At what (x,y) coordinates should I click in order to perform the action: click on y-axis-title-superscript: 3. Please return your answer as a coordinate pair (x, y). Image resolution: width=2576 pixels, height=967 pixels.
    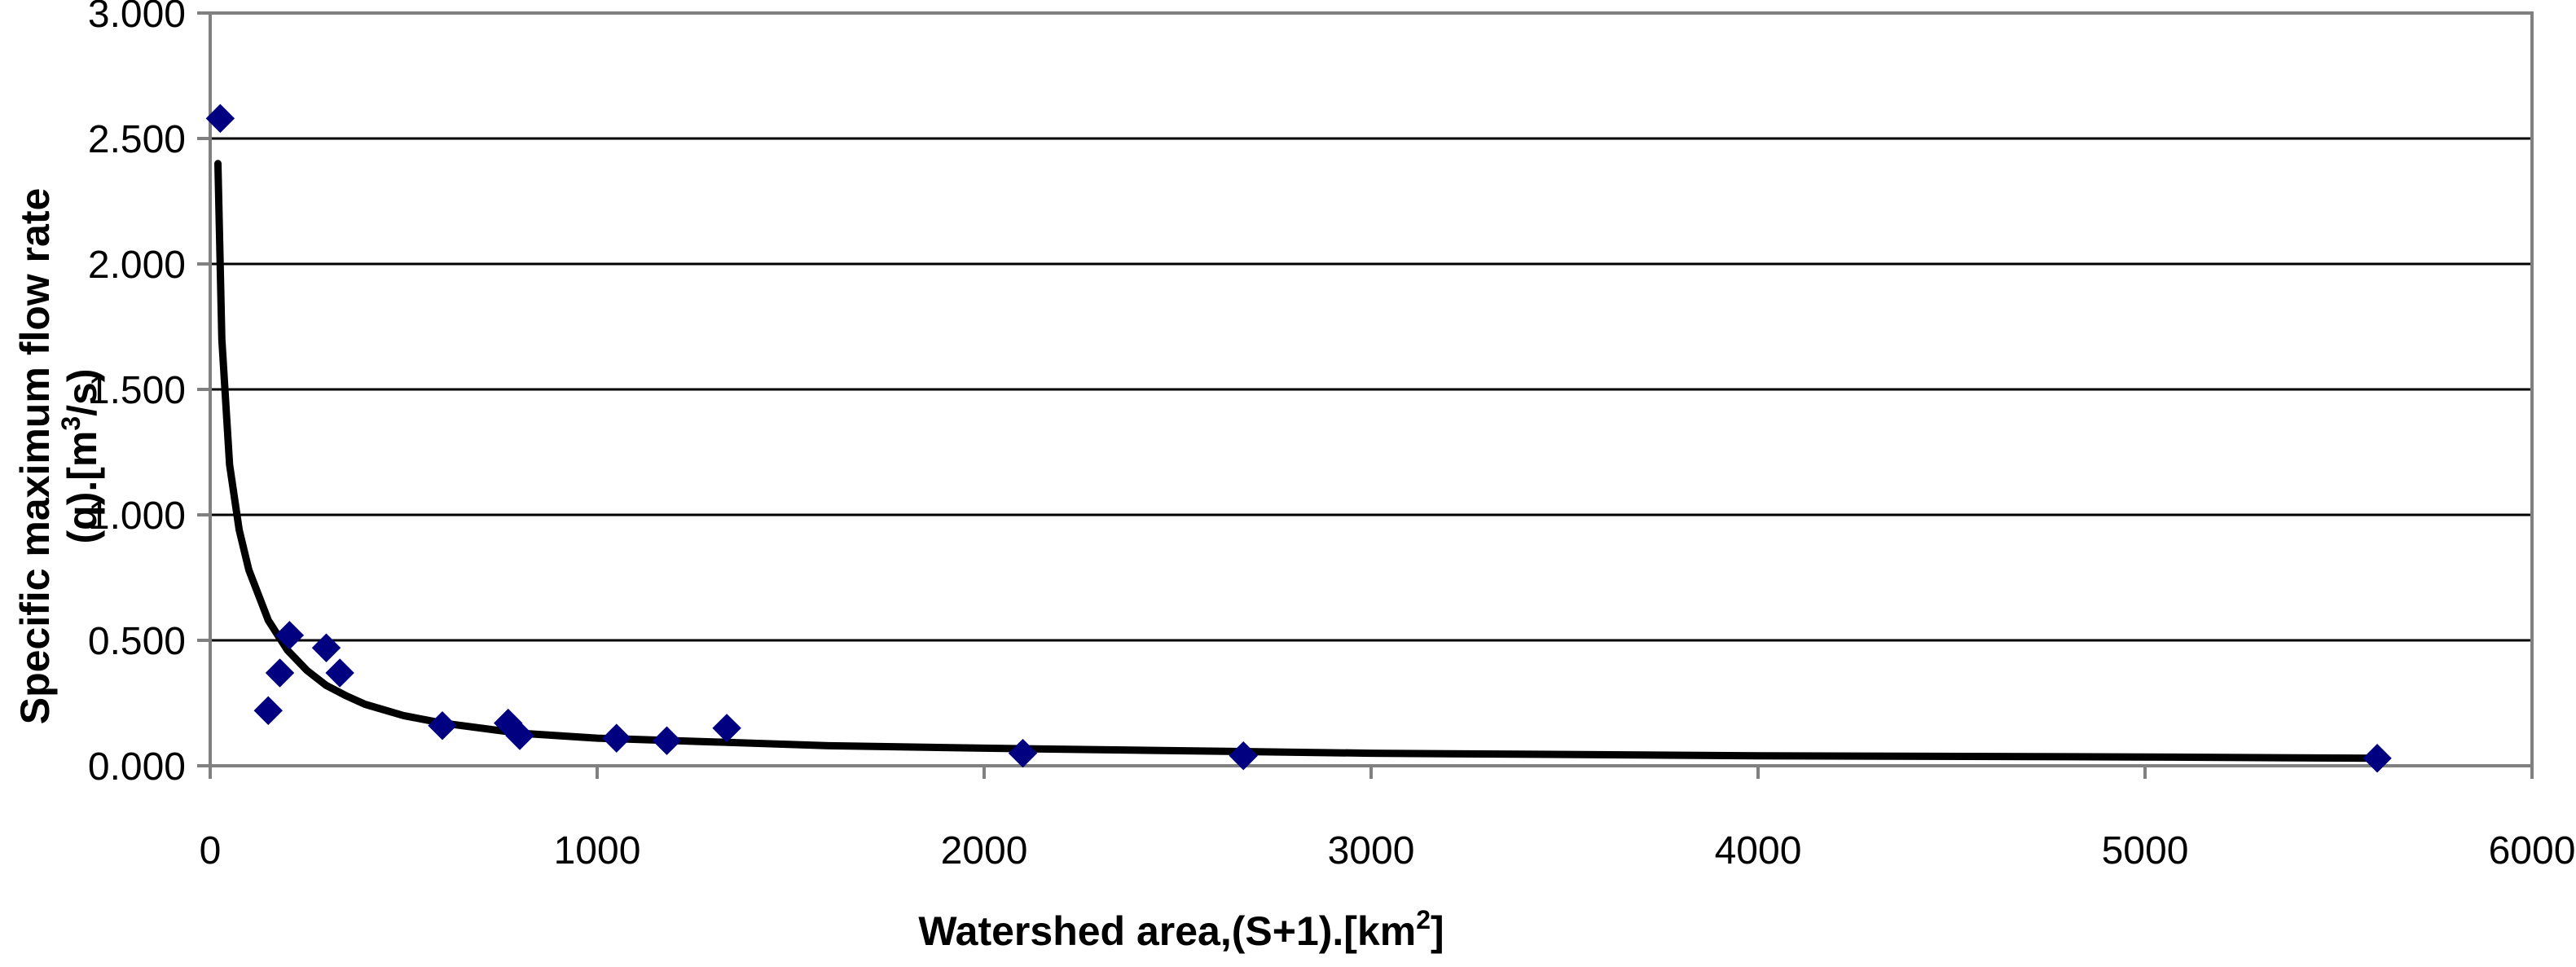
    Looking at the image, I should click on (71, 424).